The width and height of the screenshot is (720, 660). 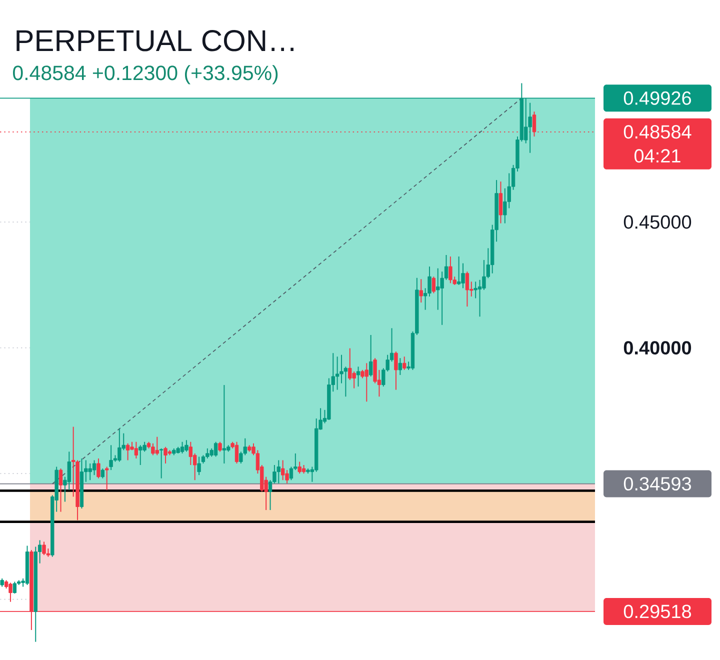 What do you see at coordinates (657, 484) in the screenshot?
I see `ref-line-label: 0.34593` at bounding box center [657, 484].